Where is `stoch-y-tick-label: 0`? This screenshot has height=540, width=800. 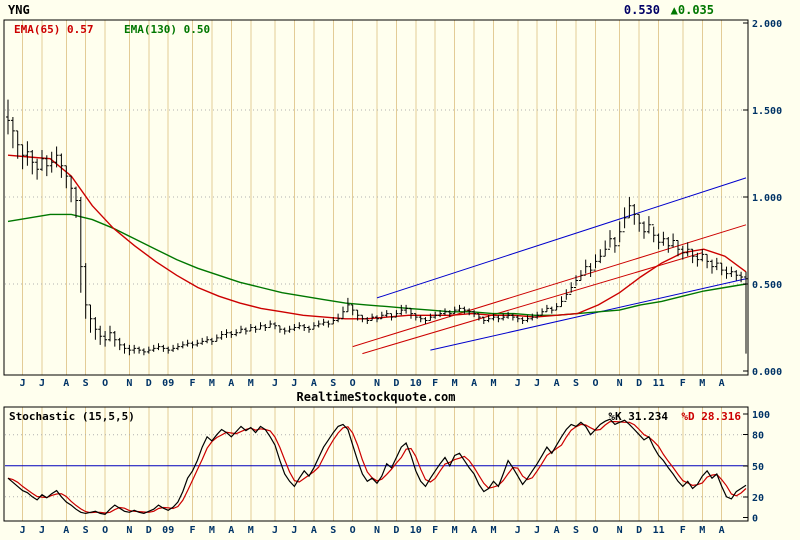
stoch-y-tick-label: 0 is located at coordinates (755, 519).